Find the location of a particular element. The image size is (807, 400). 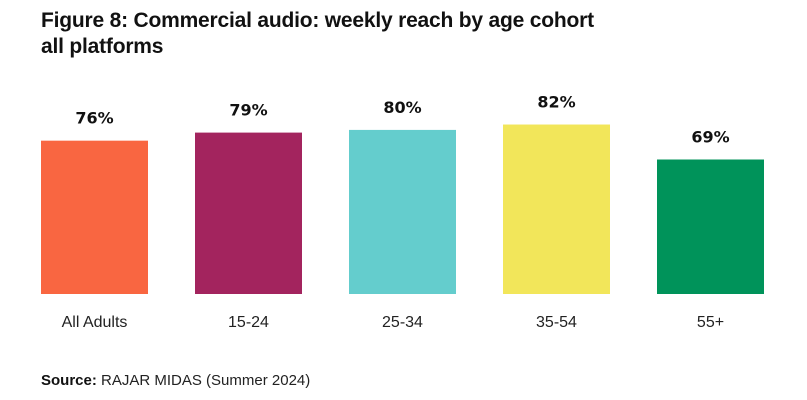

category-label: 35-54 is located at coordinates (556, 322).